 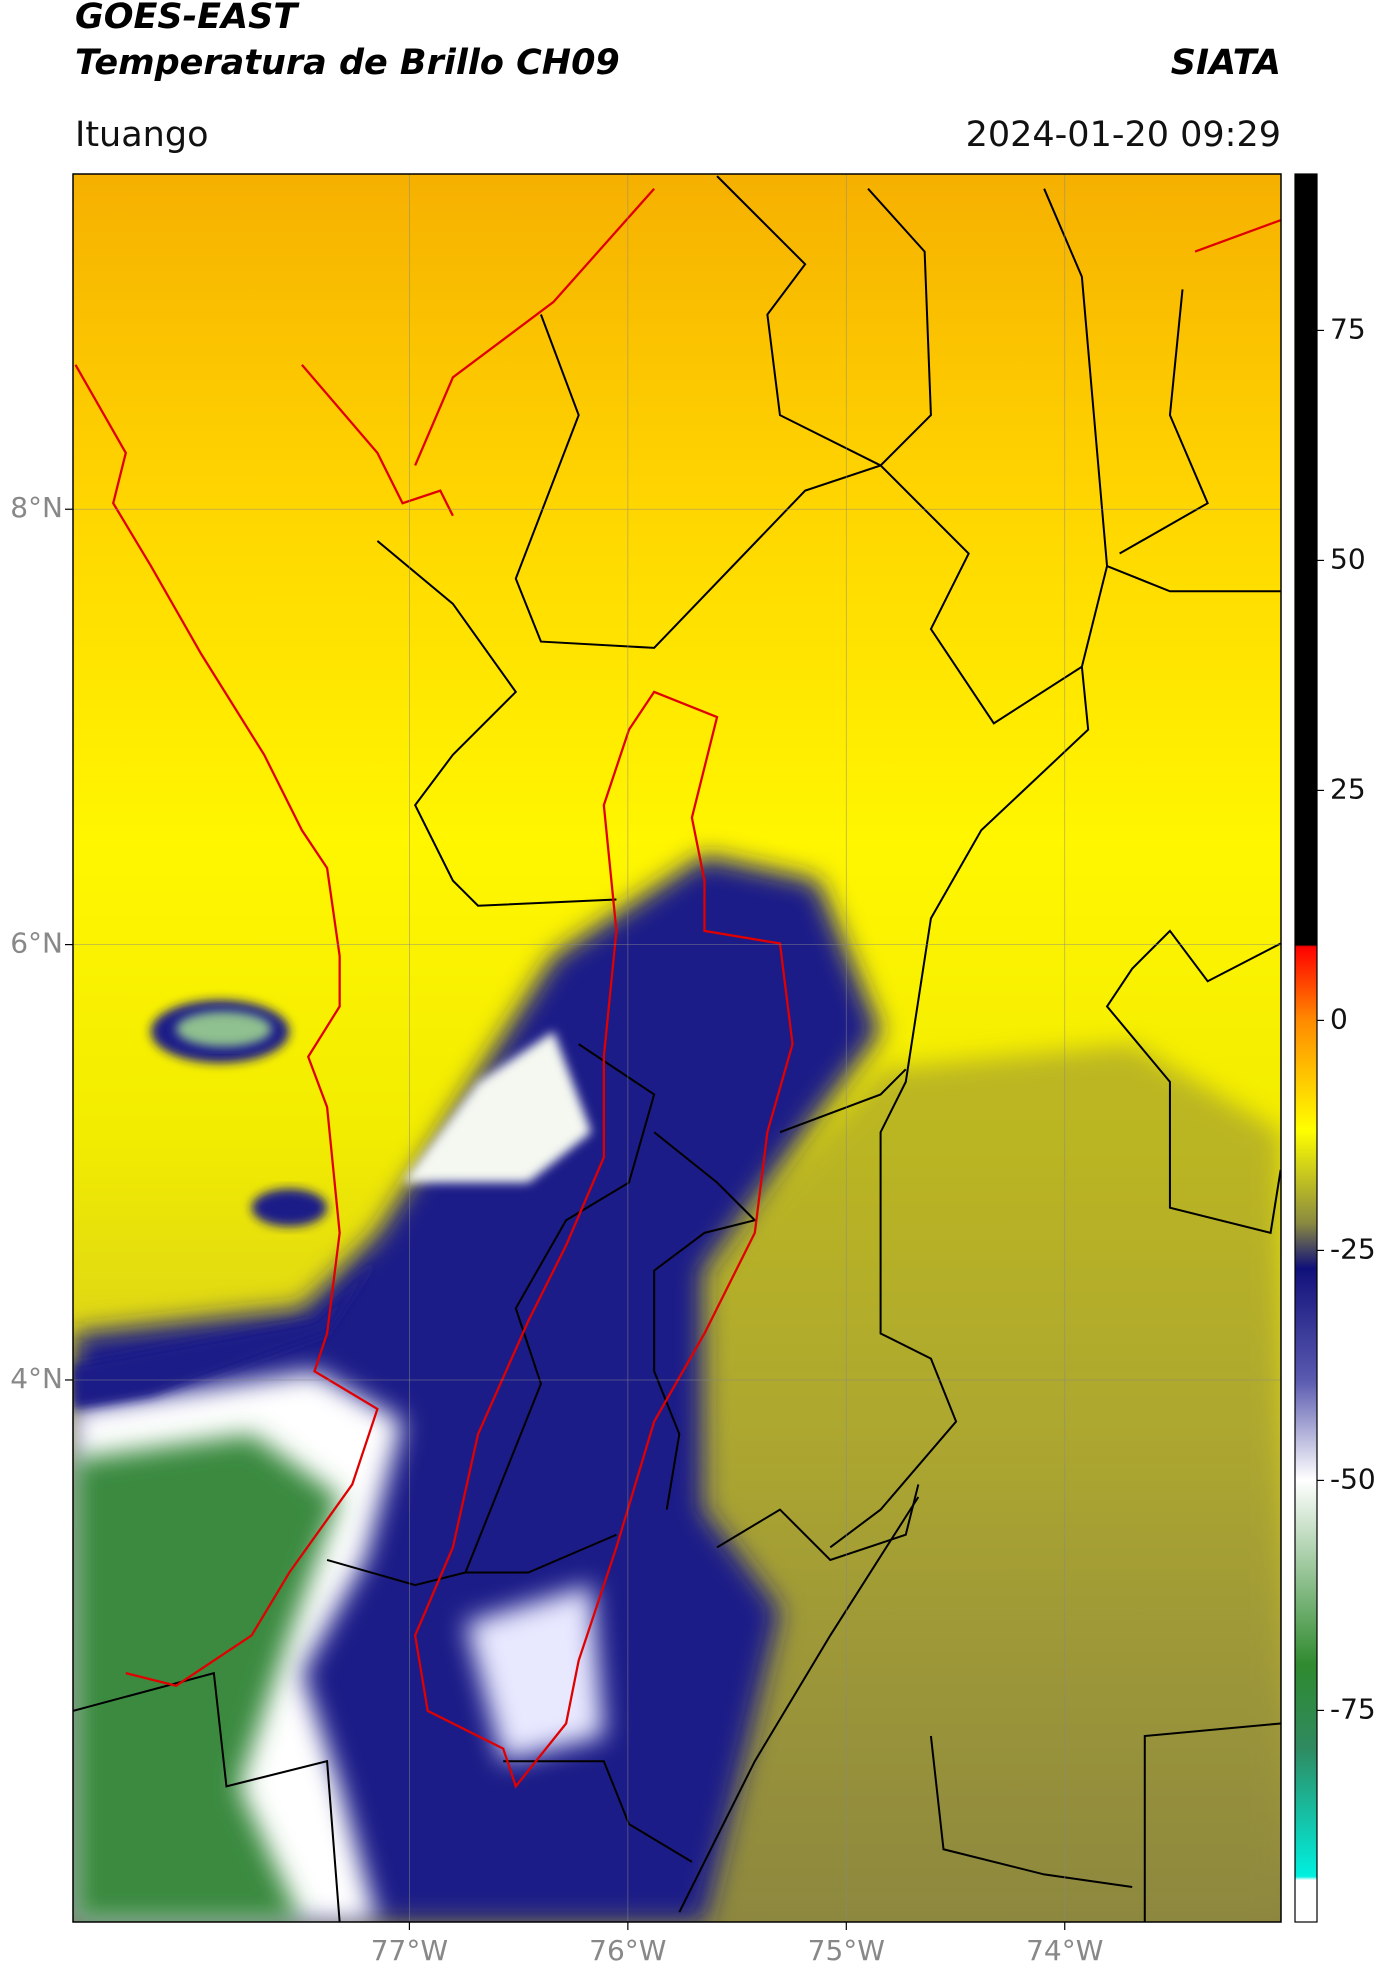 What do you see at coordinates (1348, 788) in the screenshot?
I see `colorbar-tick-label: 25` at bounding box center [1348, 788].